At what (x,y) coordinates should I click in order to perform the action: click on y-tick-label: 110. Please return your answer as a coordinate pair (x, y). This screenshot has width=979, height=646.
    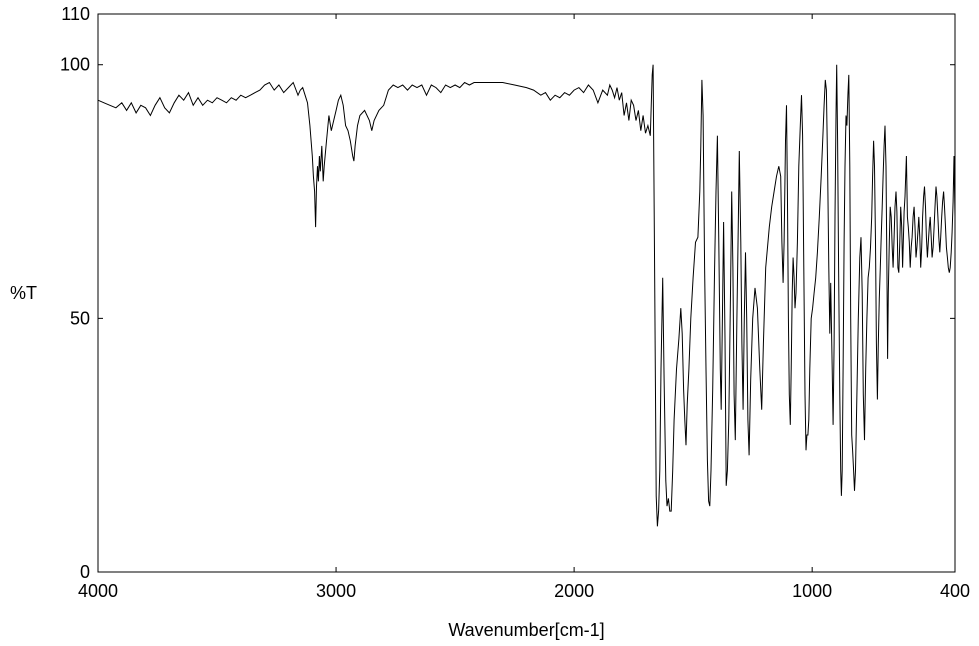
    Looking at the image, I should click on (75, 14).